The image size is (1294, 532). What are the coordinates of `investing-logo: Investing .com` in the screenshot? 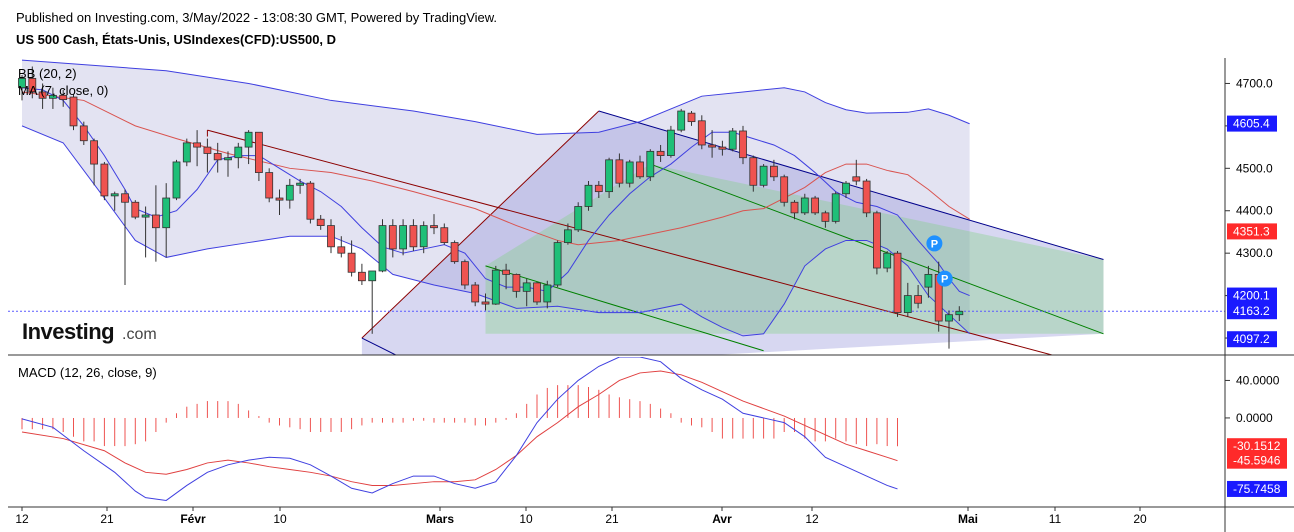 It's located at (89, 331).